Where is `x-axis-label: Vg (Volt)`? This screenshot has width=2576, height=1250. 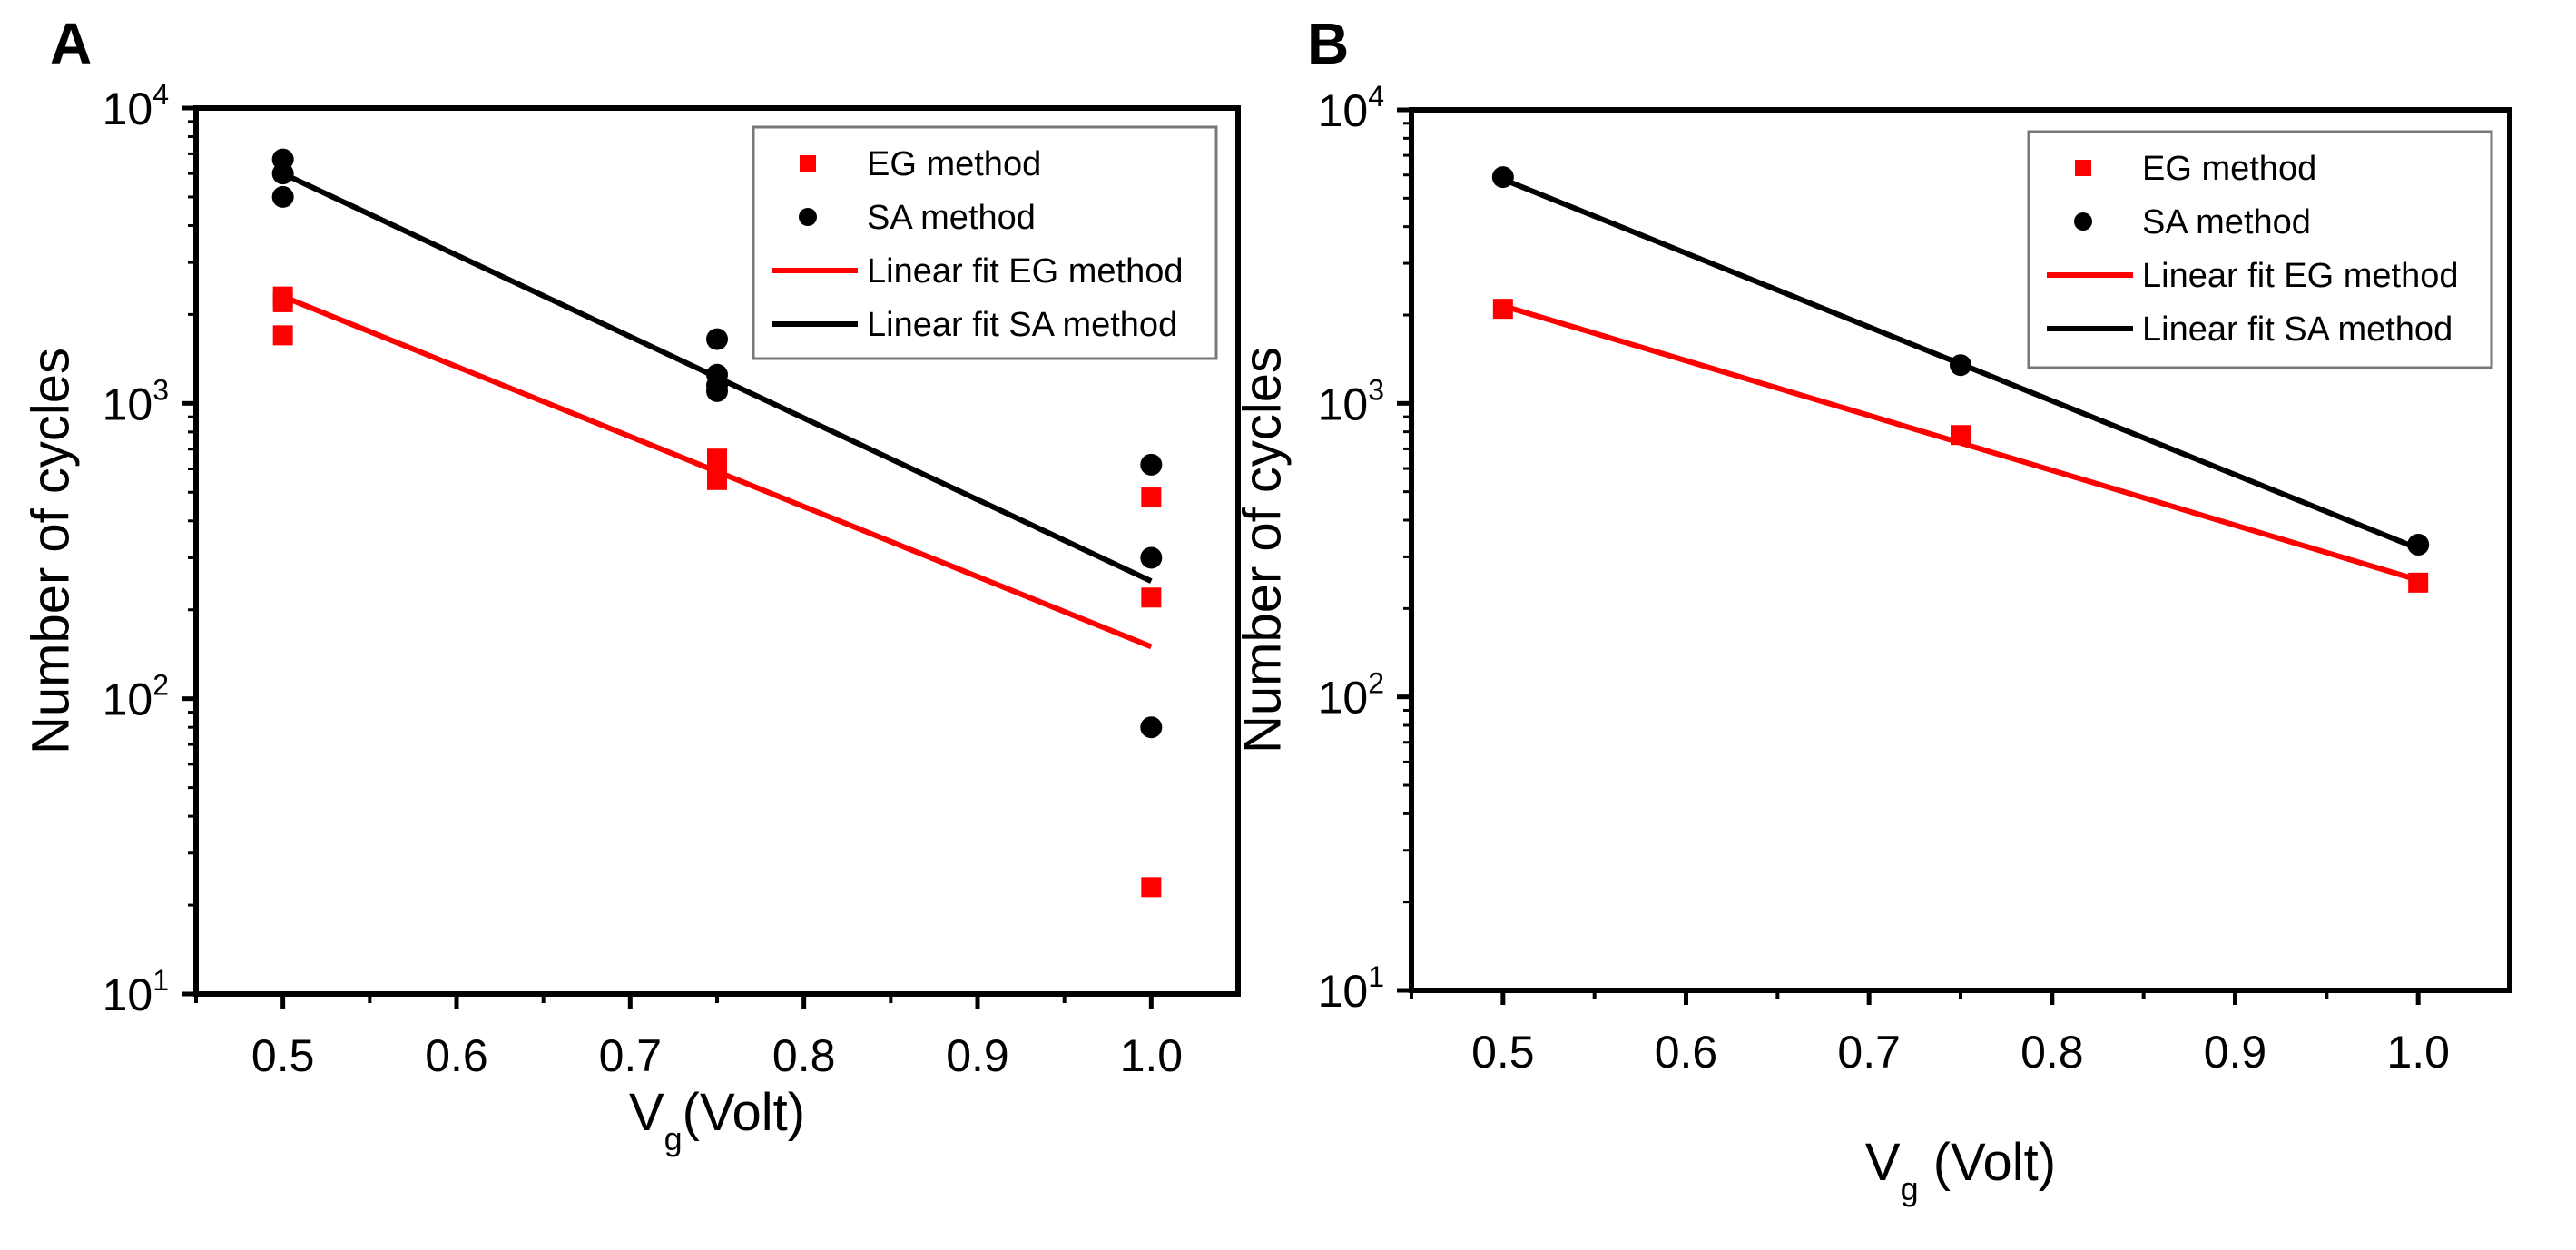 x-axis-label: Vg (Volt) is located at coordinates (1960, 1170).